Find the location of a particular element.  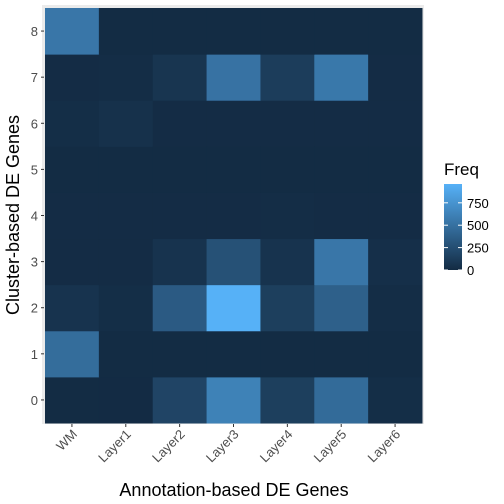

x-tick-label: Layer5 is located at coordinates (330, 446).